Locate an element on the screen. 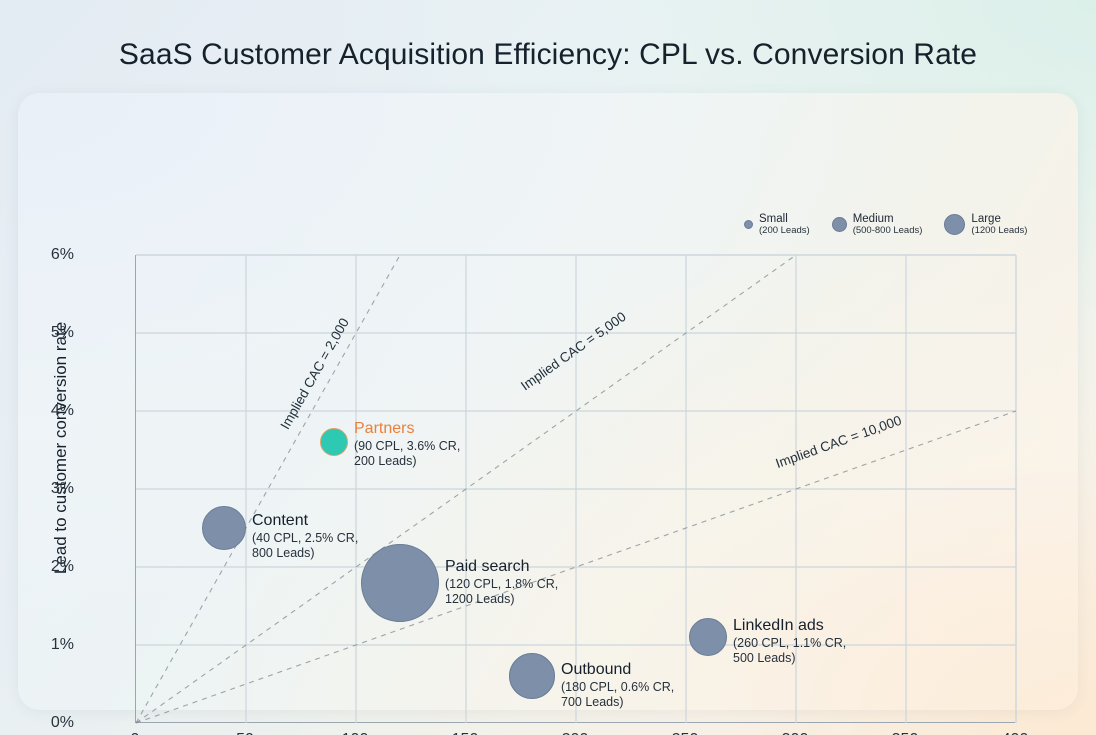 This screenshot has width=1096, height=735. y-axis-tick-label: 2% is located at coordinates (62, 566).